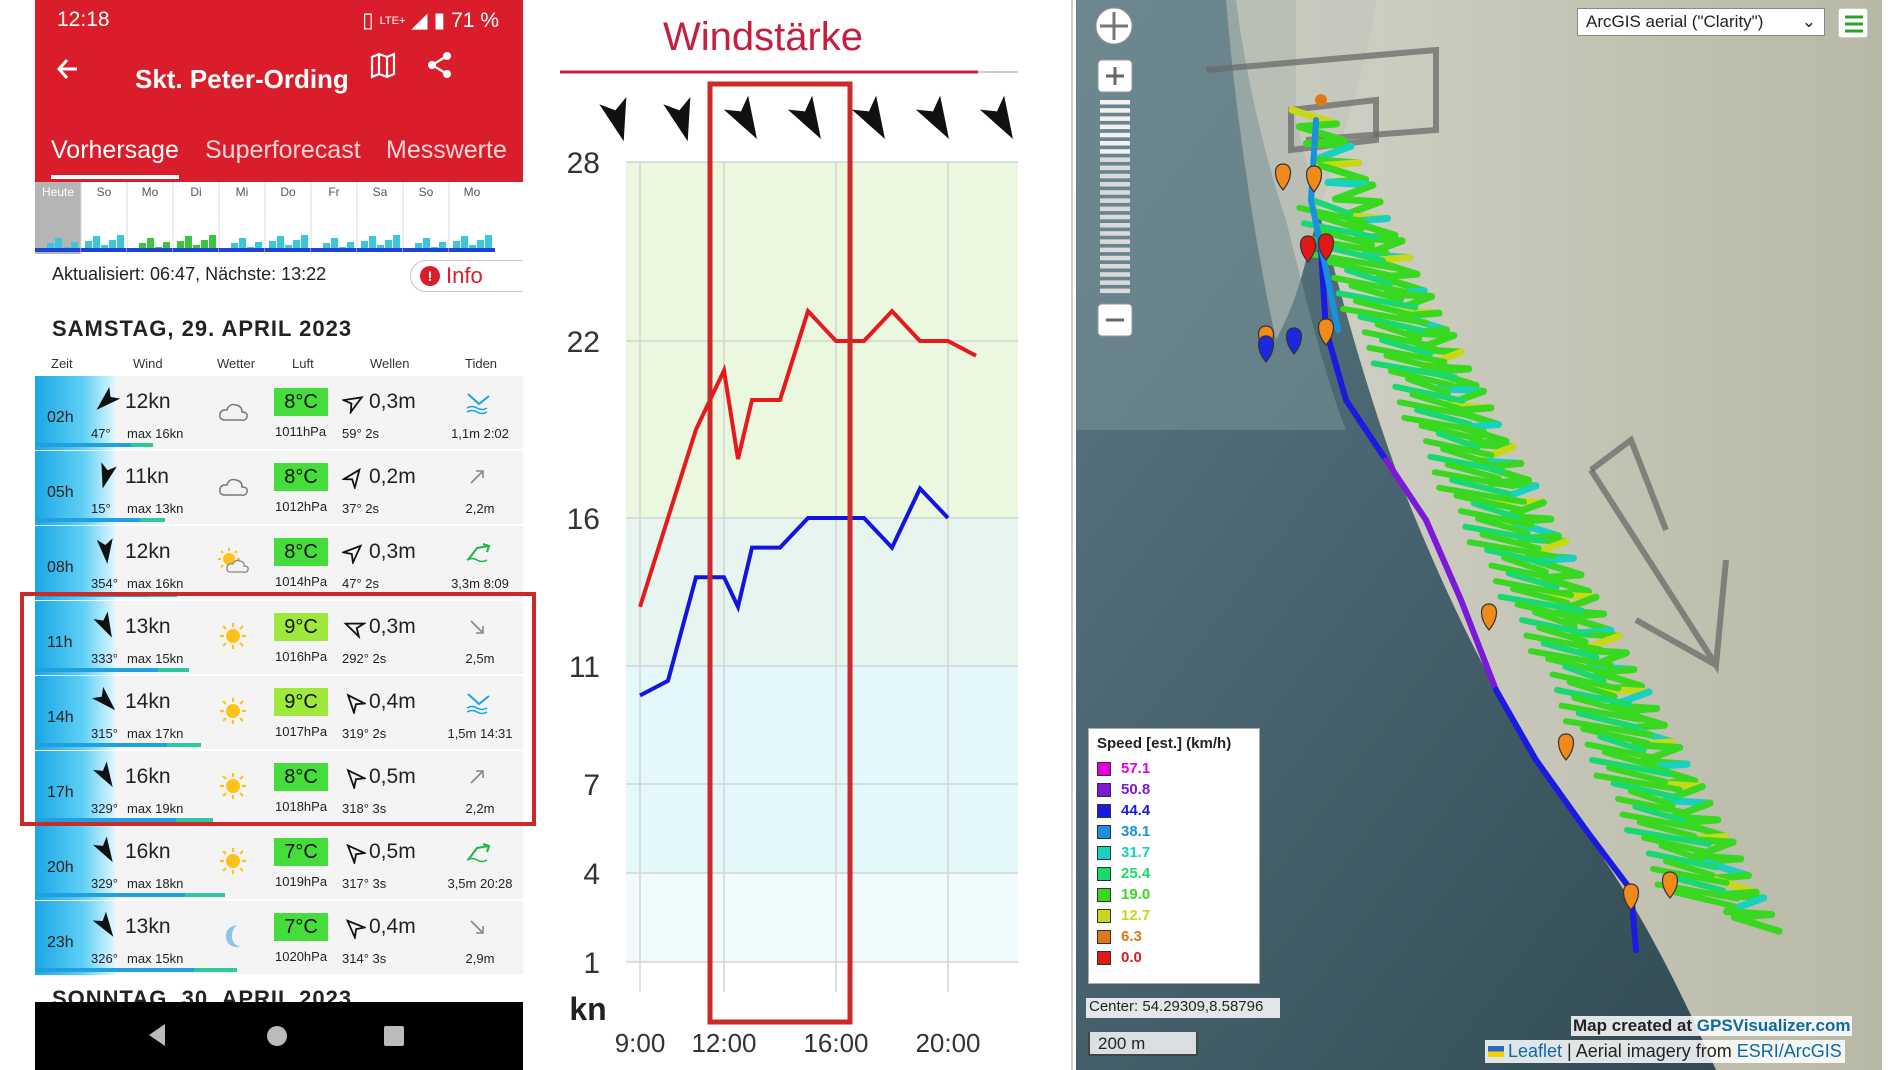 The height and width of the screenshot is (1070, 1896). I want to click on day-label: Heute, so click(58, 192).